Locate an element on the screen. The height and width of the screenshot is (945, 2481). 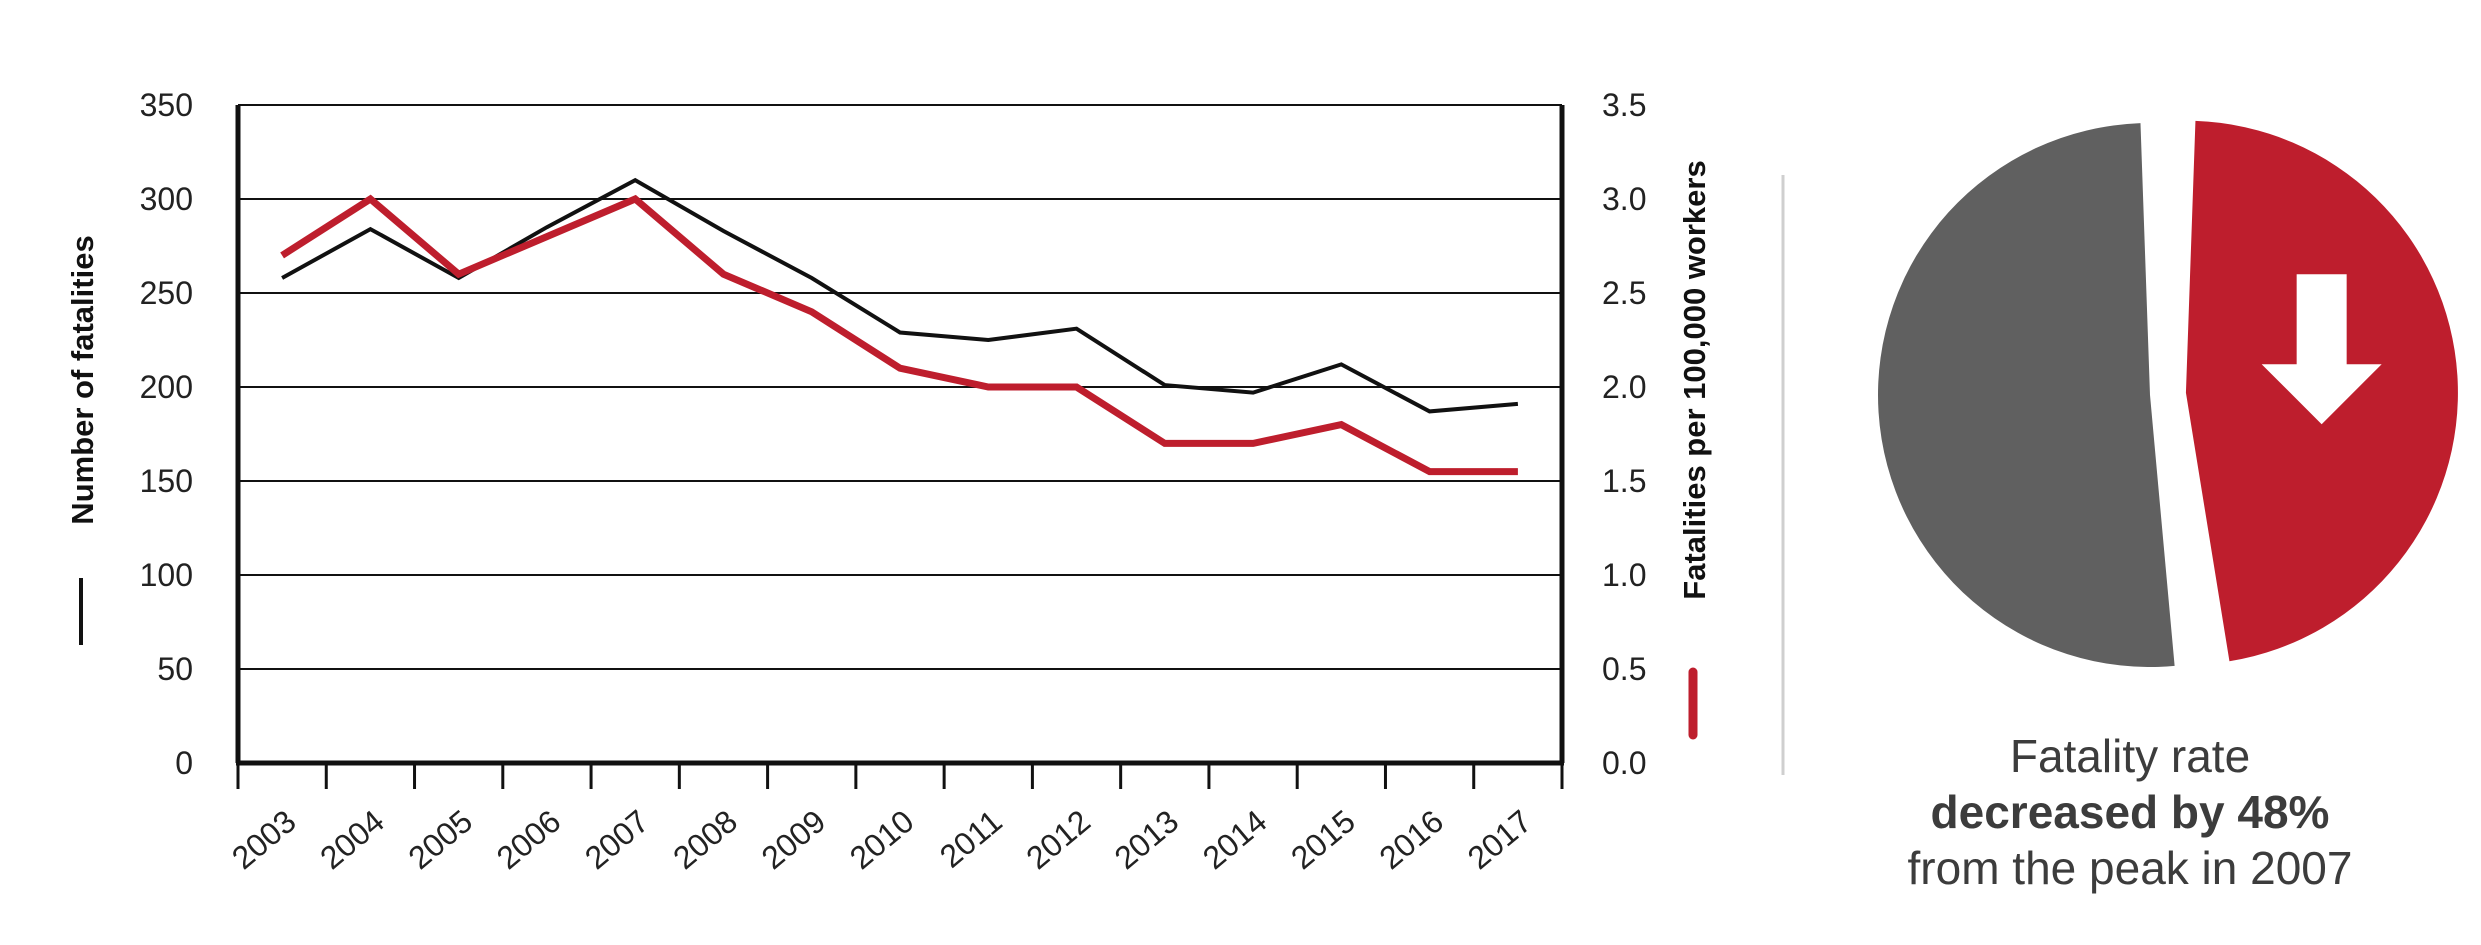
right-tick-label: 0.5 is located at coordinates (1624, 669).